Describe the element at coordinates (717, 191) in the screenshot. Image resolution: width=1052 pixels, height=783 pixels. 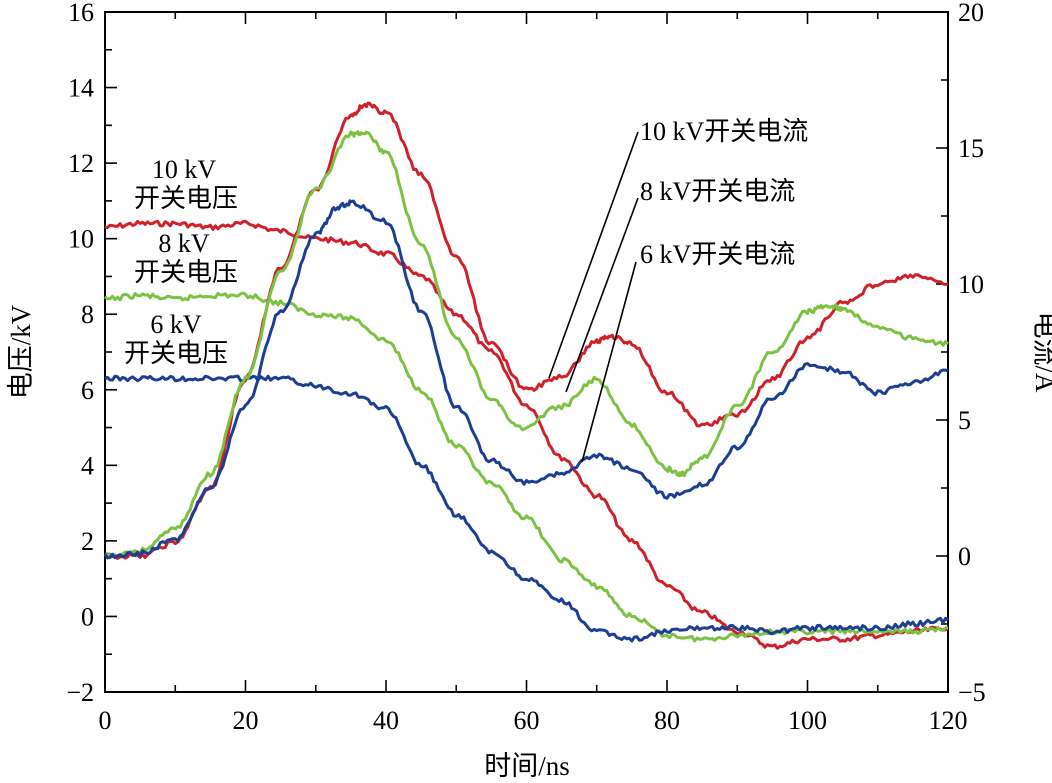
I see `annotation-8kv-current: 8 kV开关电流` at that location.